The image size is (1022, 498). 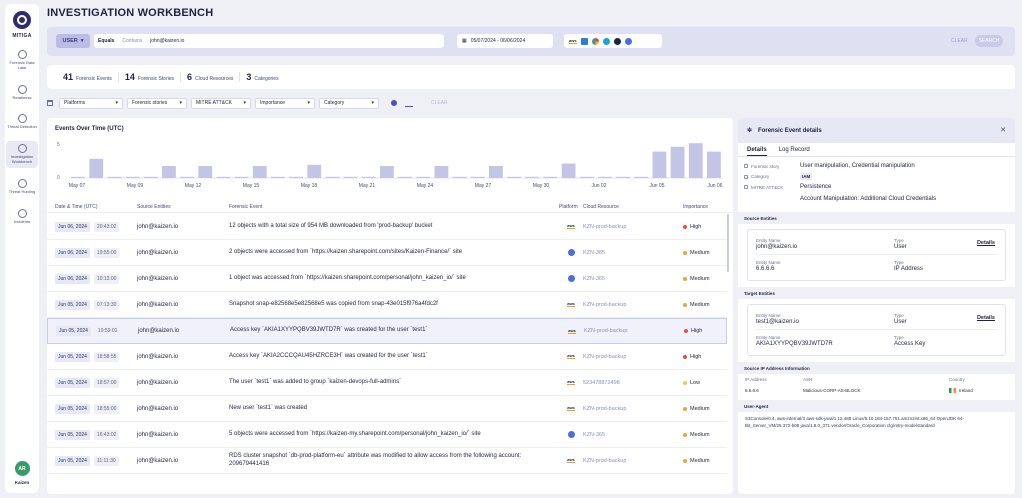 What do you see at coordinates (262, 77) in the screenshot?
I see `stat-categories: 3 Categories` at bounding box center [262, 77].